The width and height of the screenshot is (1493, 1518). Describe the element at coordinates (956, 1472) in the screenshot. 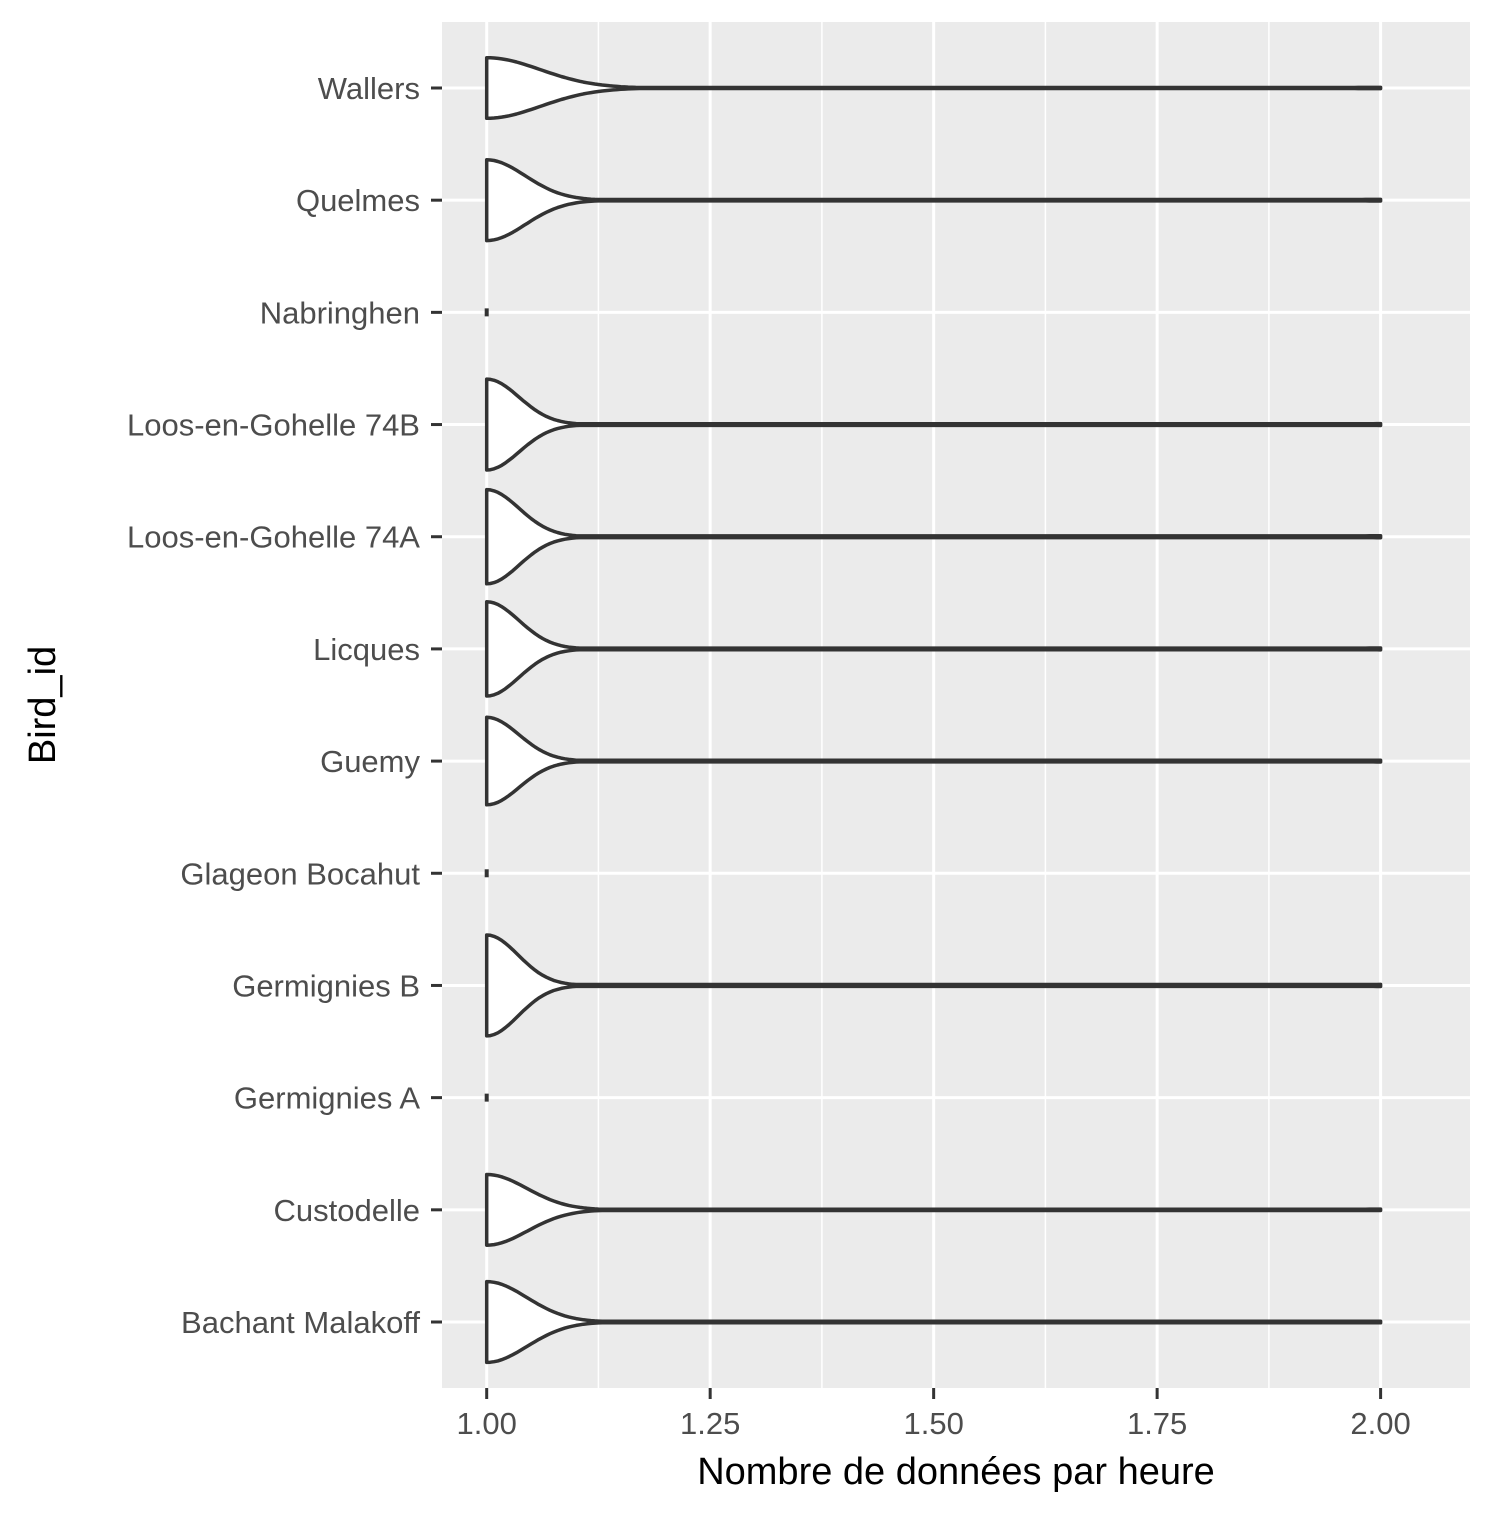

I see `x-axis-title: Nombre de données par heure` at that location.